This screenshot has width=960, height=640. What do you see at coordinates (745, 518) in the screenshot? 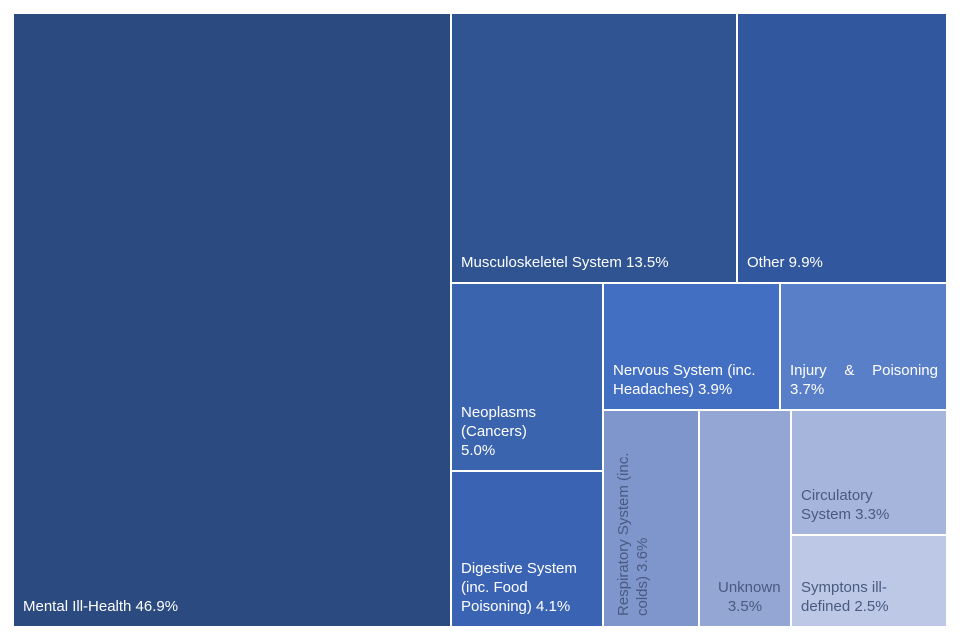
I see `tile-unknown: Unknown 3.5%` at bounding box center [745, 518].